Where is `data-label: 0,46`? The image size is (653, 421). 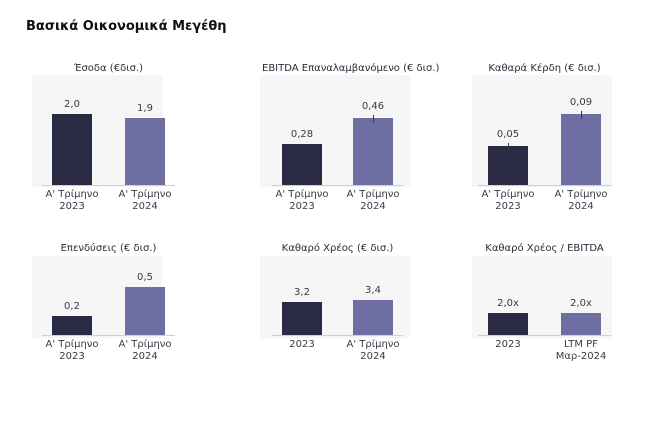
data-label: 0,46 is located at coordinates (373, 107).